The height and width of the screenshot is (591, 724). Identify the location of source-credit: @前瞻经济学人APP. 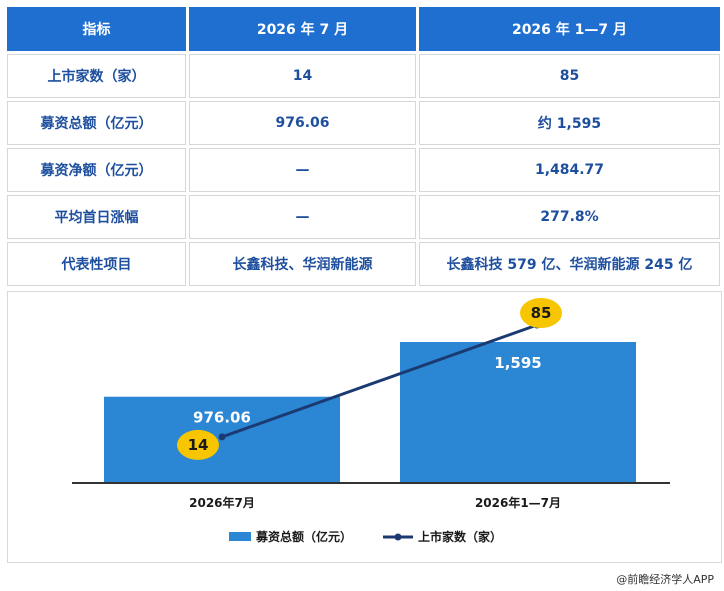
(665, 579).